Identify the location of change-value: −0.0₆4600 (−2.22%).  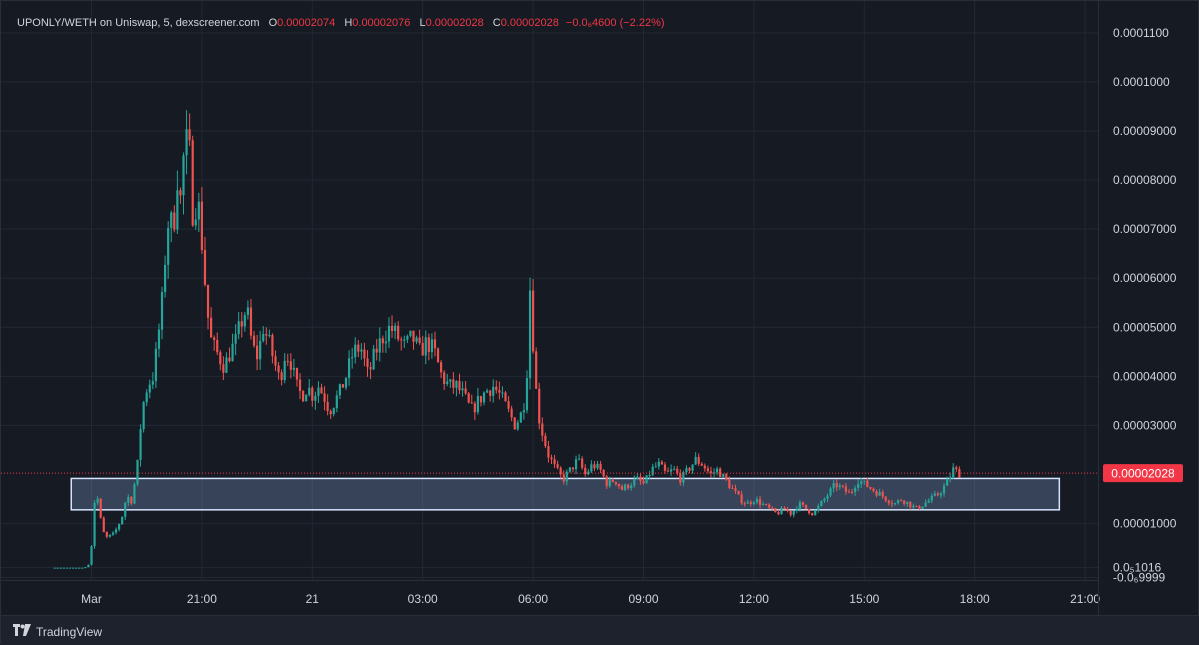
(615, 23).